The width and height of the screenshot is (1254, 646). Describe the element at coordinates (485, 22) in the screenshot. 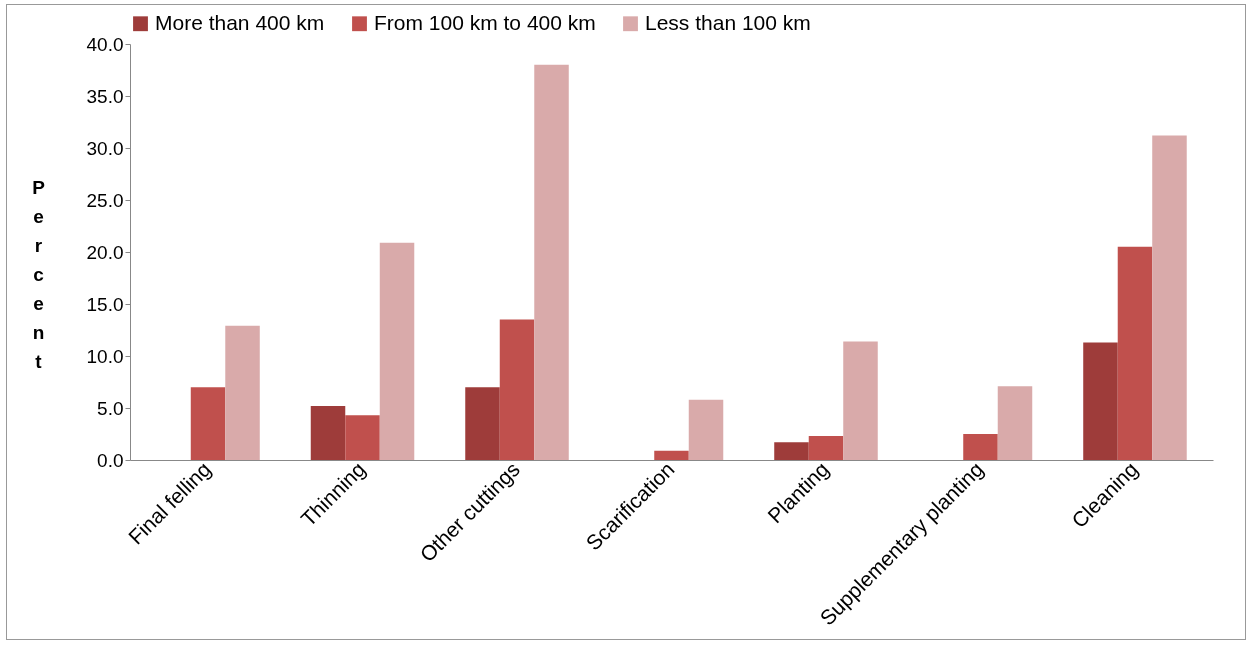

I see `legend-label: From 100 km to 400 km` at that location.